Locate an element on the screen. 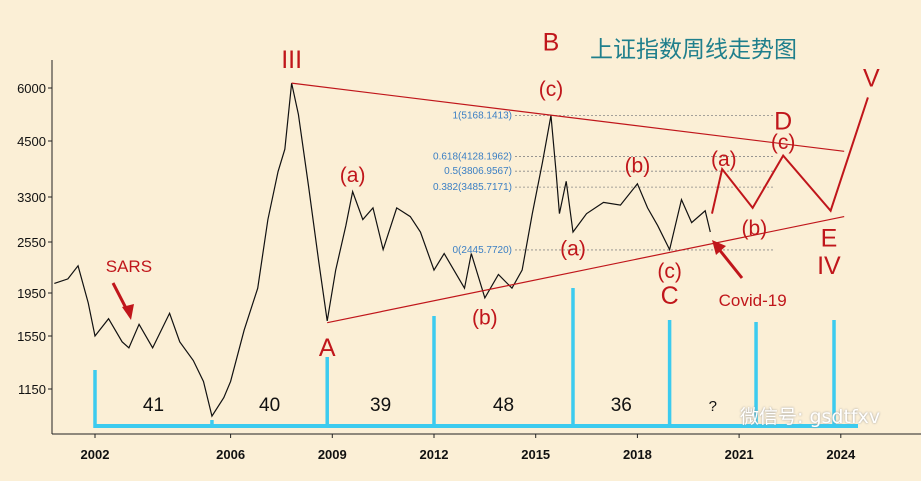 Image resolution: width=921 pixels, height=481 pixels. chart-title: 上证指数周线走势图 is located at coordinates (693, 50).